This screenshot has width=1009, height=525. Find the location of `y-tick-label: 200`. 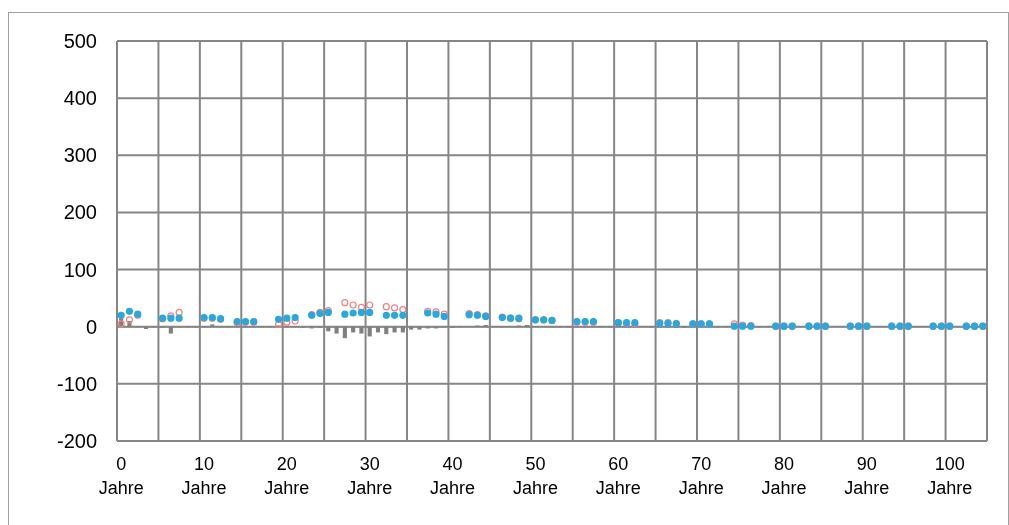

y-tick-label: 200 is located at coordinates (80, 212).